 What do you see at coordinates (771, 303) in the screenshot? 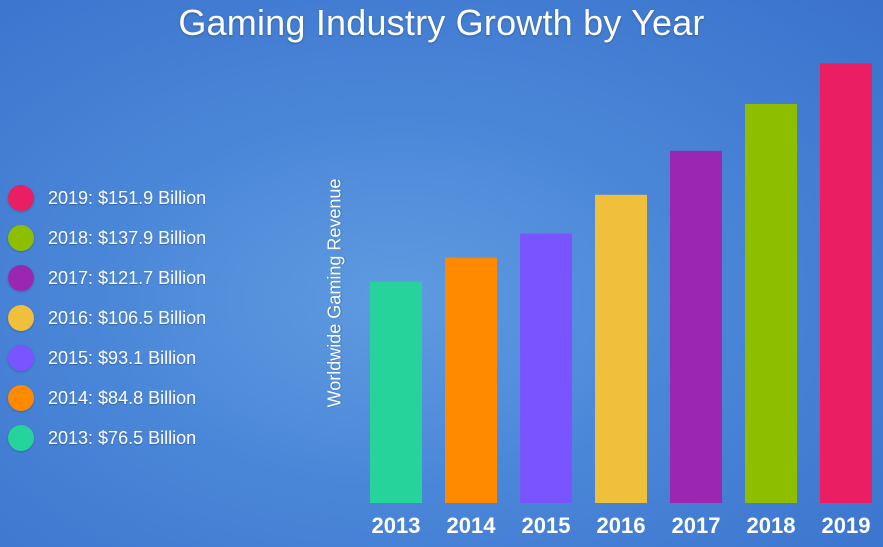
I see `bar-2018` at bounding box center [771, 303].